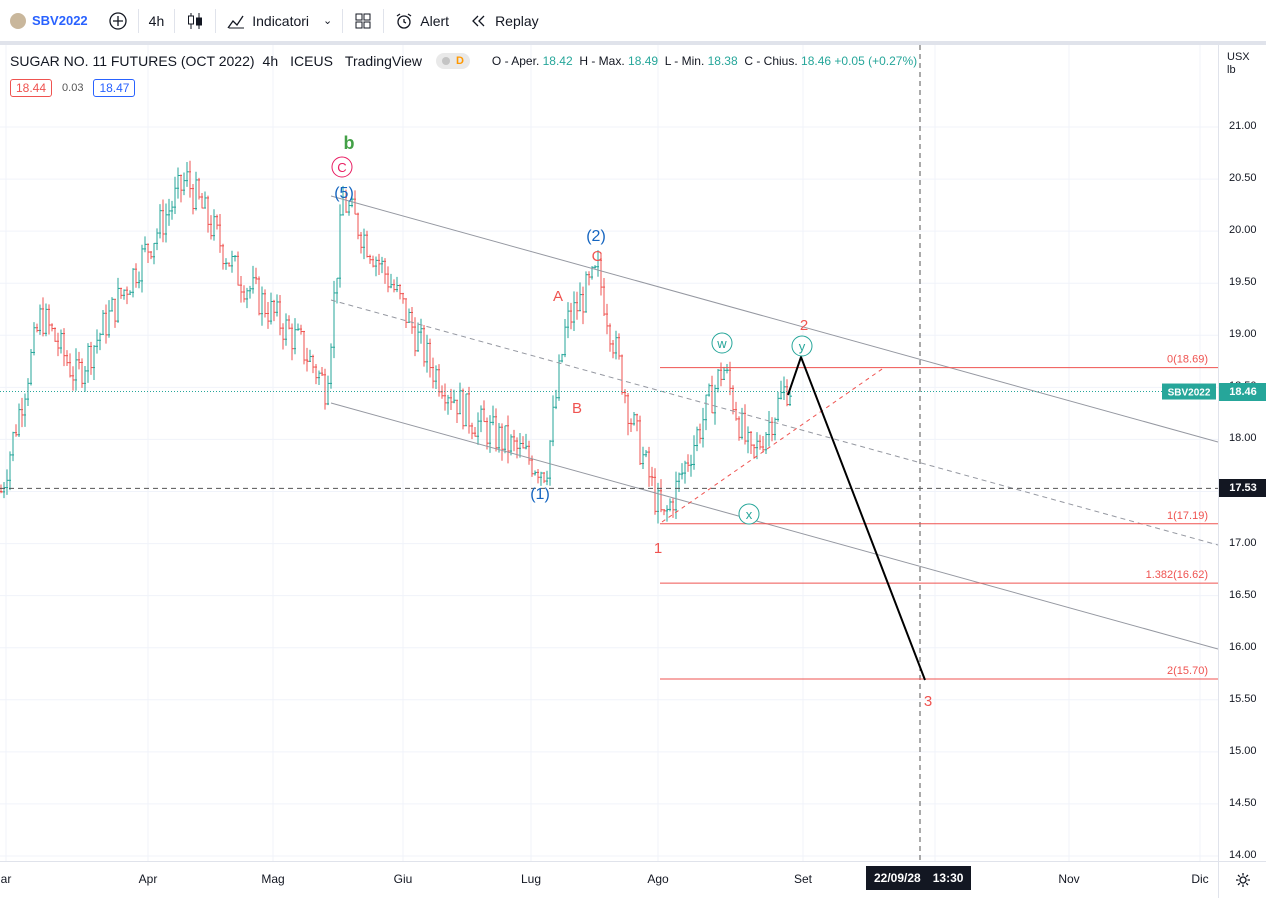 The image size is (1266, 898). Describe the element at coordinates (816, 61) in the screenshot. I see `close-value: 18.46` at that location.